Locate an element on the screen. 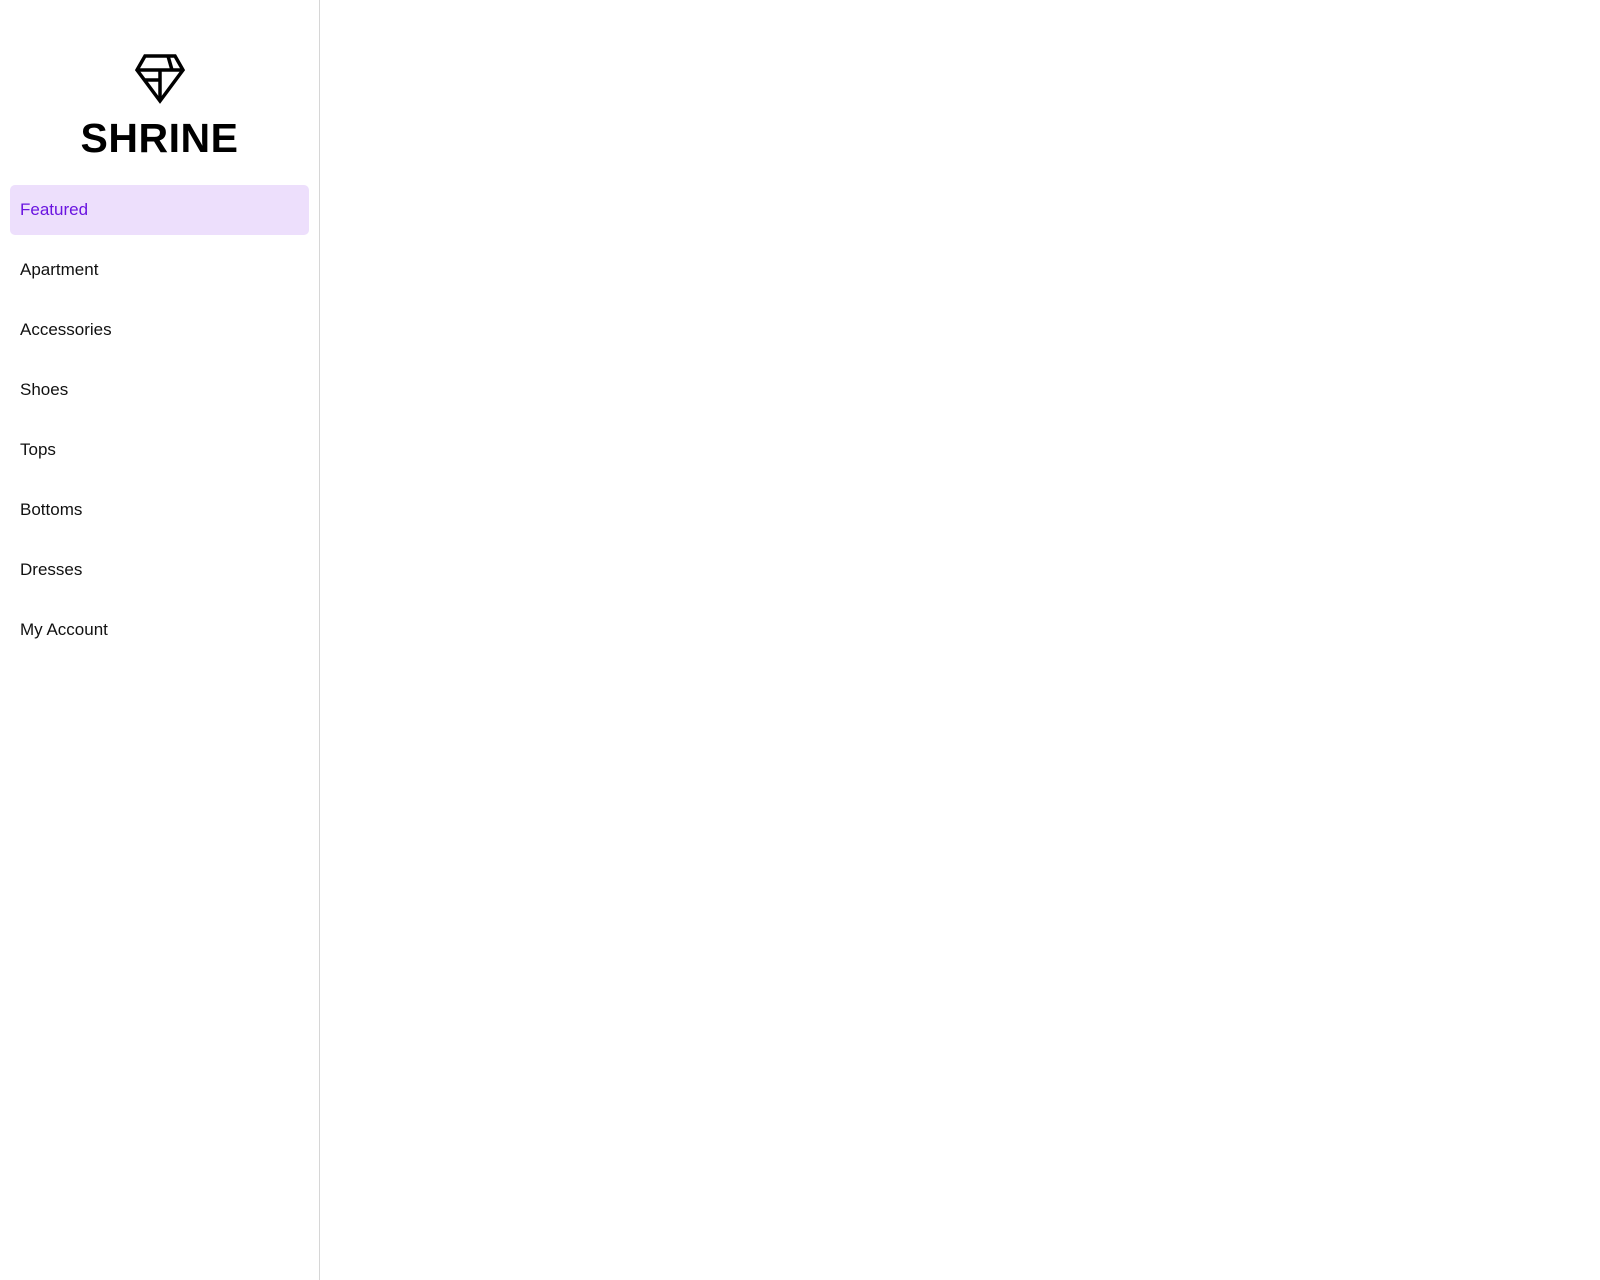 This screenshot has width=1600, height=1280. nav-item-accessories: Accessories is located at coordinates (66, 329).